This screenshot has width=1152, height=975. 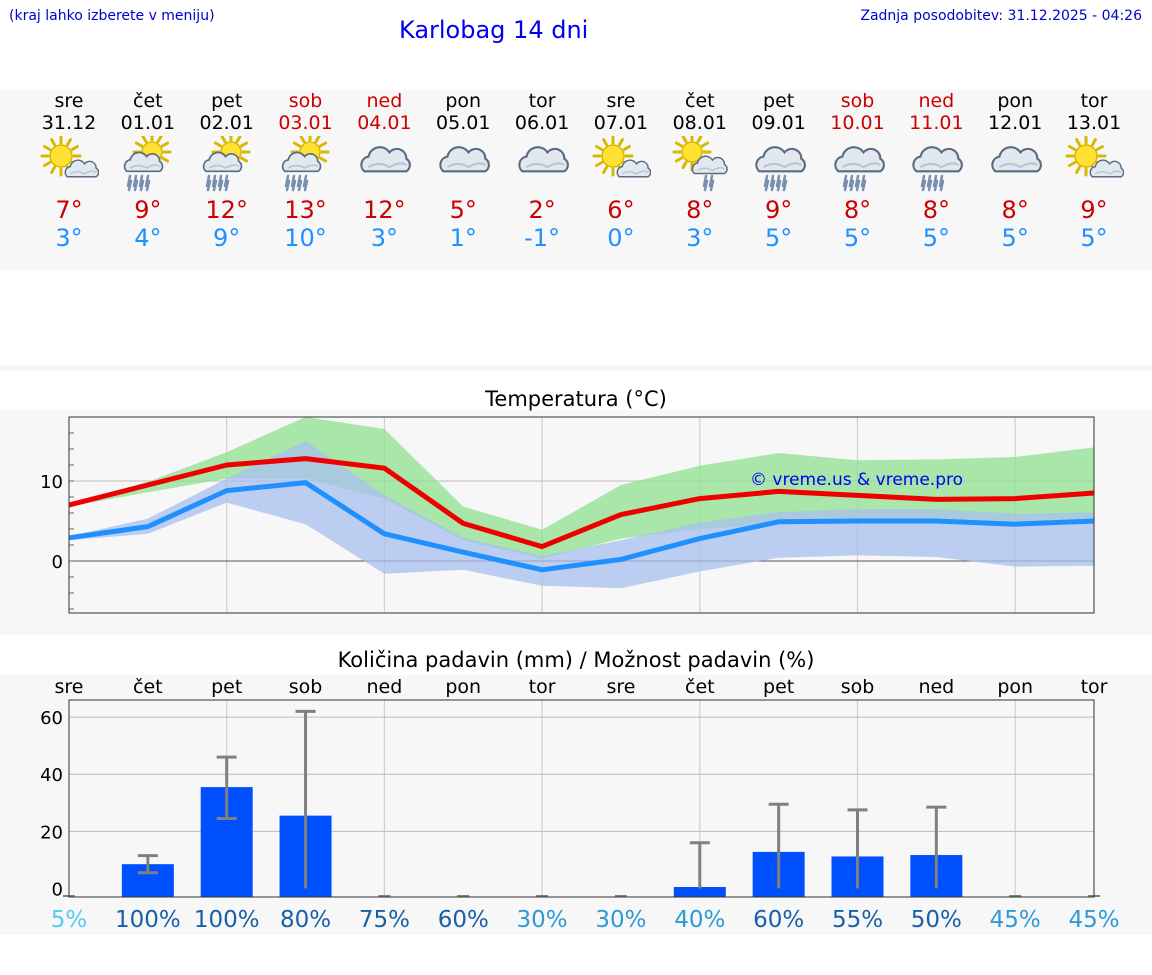 What do you see at coordinates (1015, 101) in the screenshot?
I see `day-name: pon` at bounding box center [1015, 101].